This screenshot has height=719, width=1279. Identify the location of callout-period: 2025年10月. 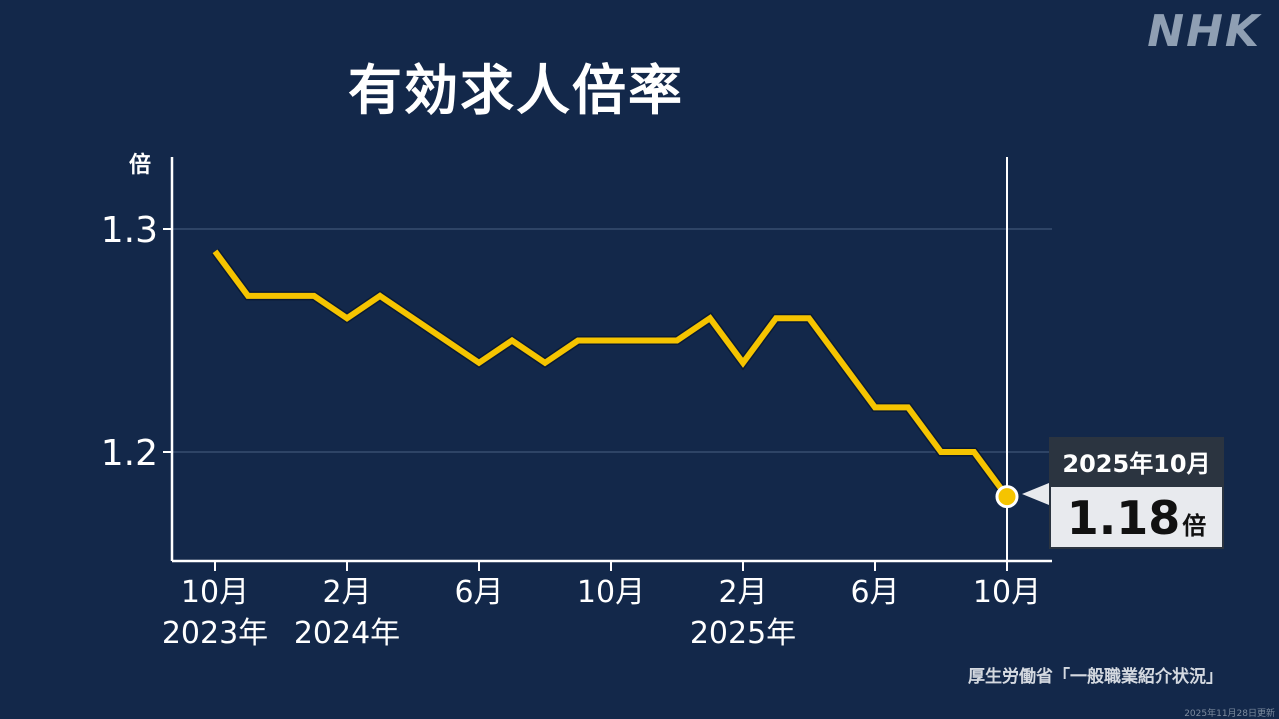
(1136, 461).